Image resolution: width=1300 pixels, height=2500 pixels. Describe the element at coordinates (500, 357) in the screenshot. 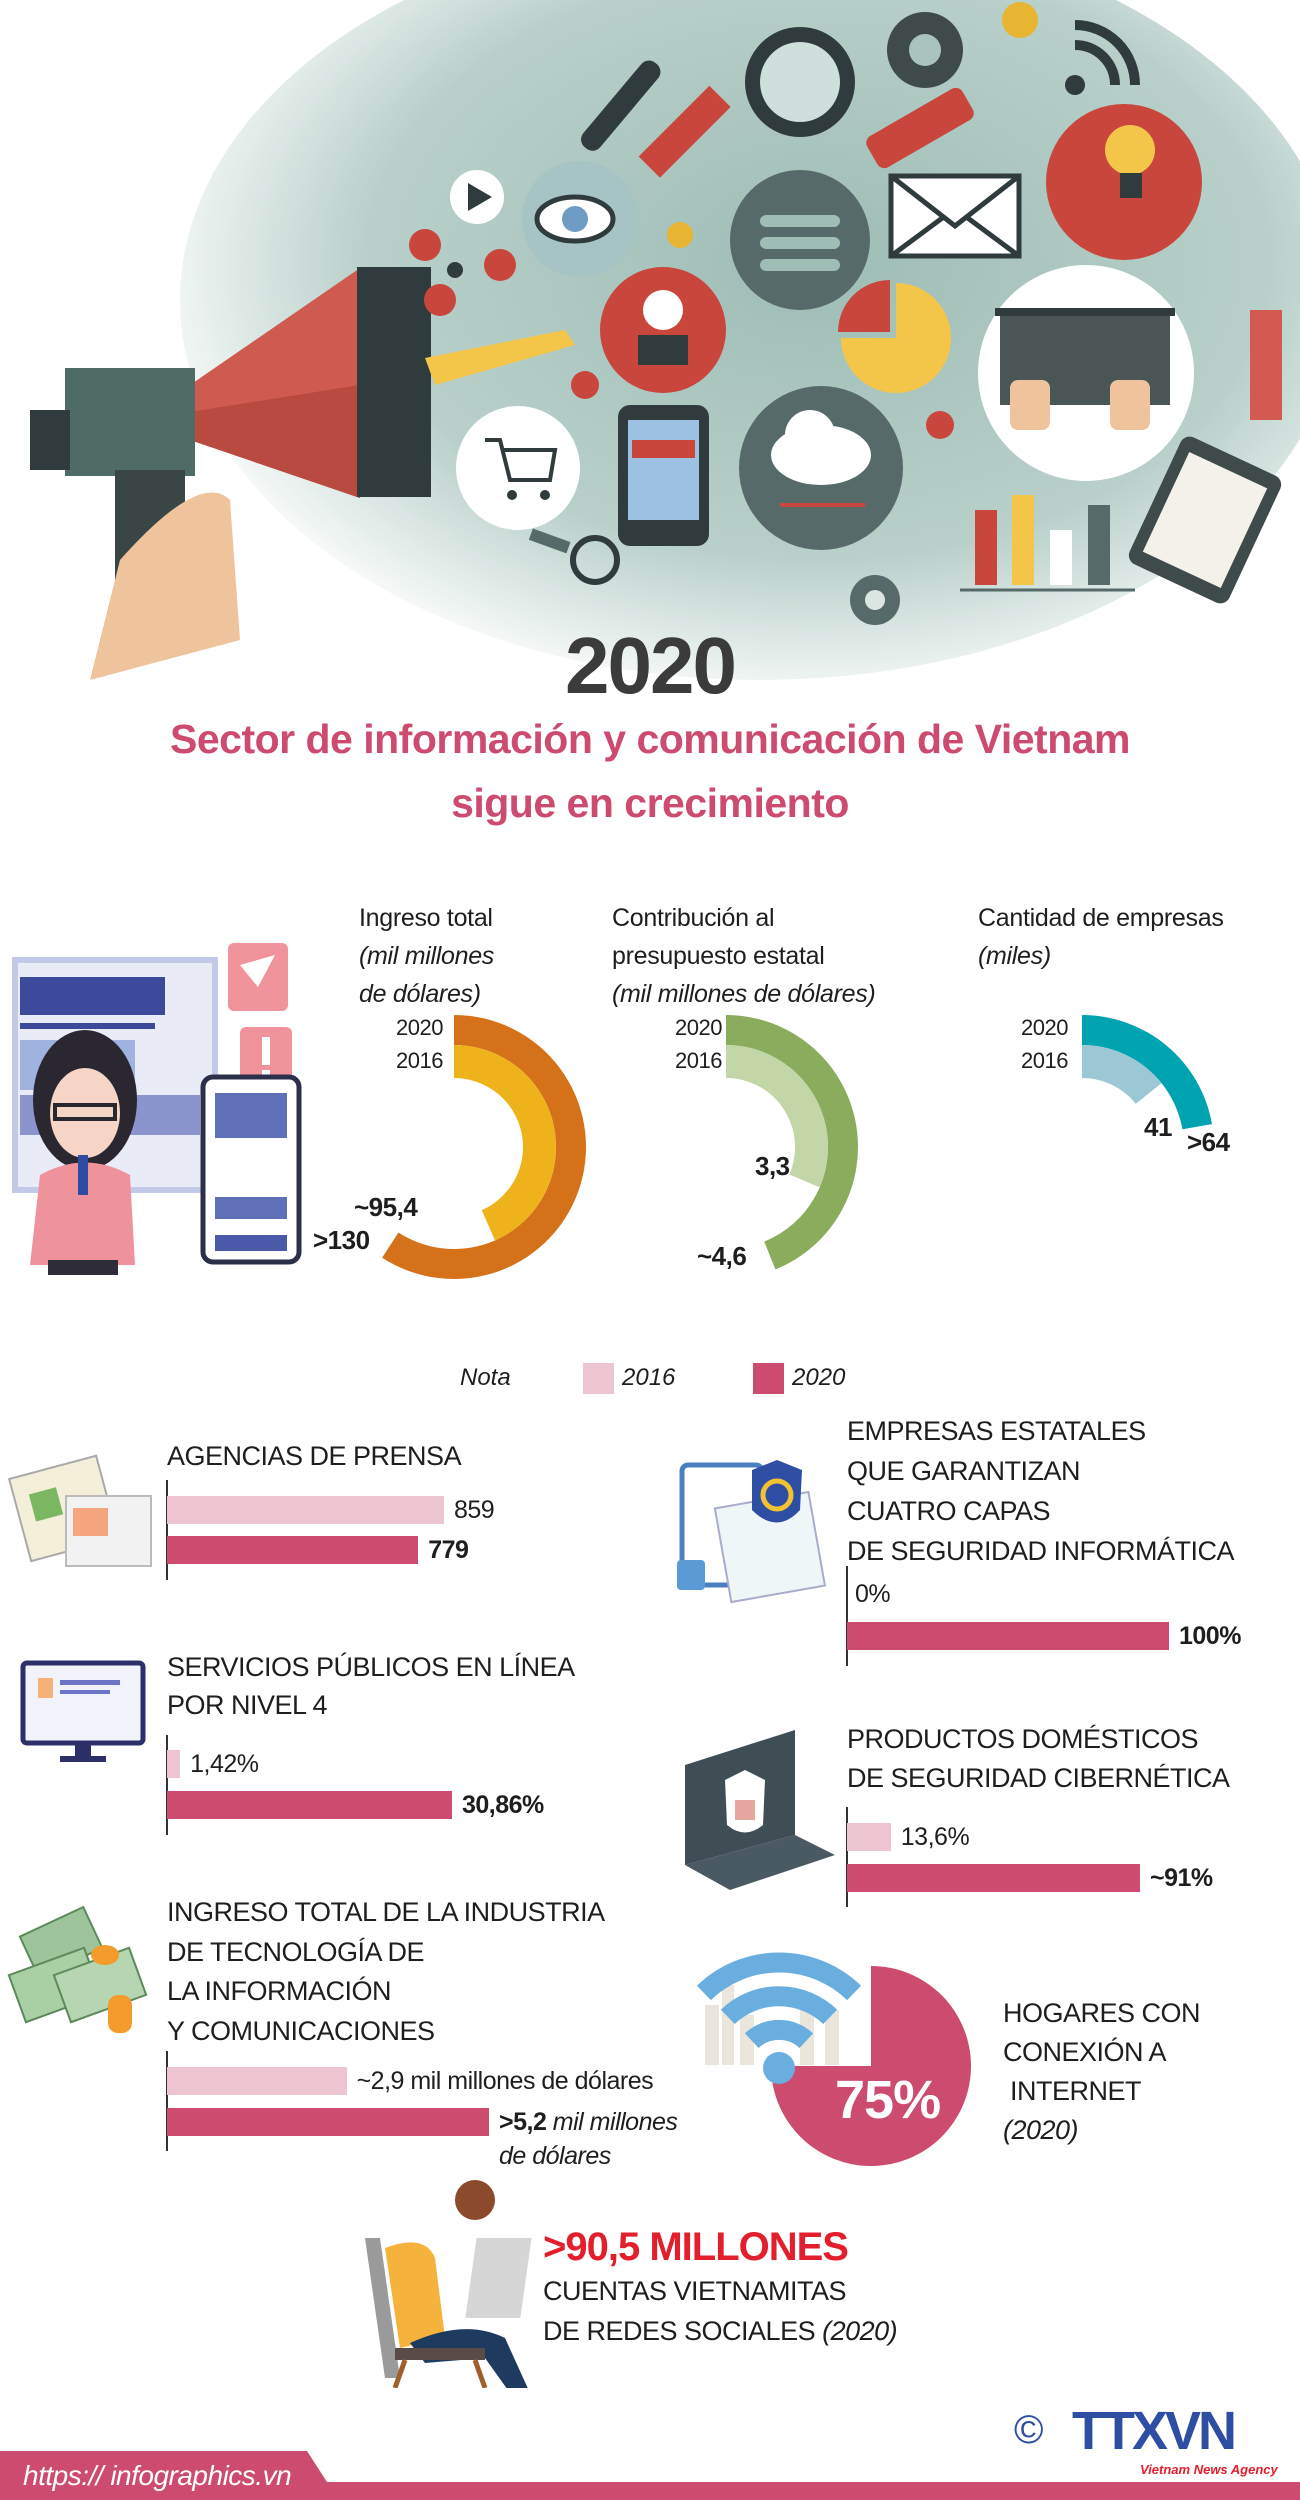

I see `pencil-icon` at that location.